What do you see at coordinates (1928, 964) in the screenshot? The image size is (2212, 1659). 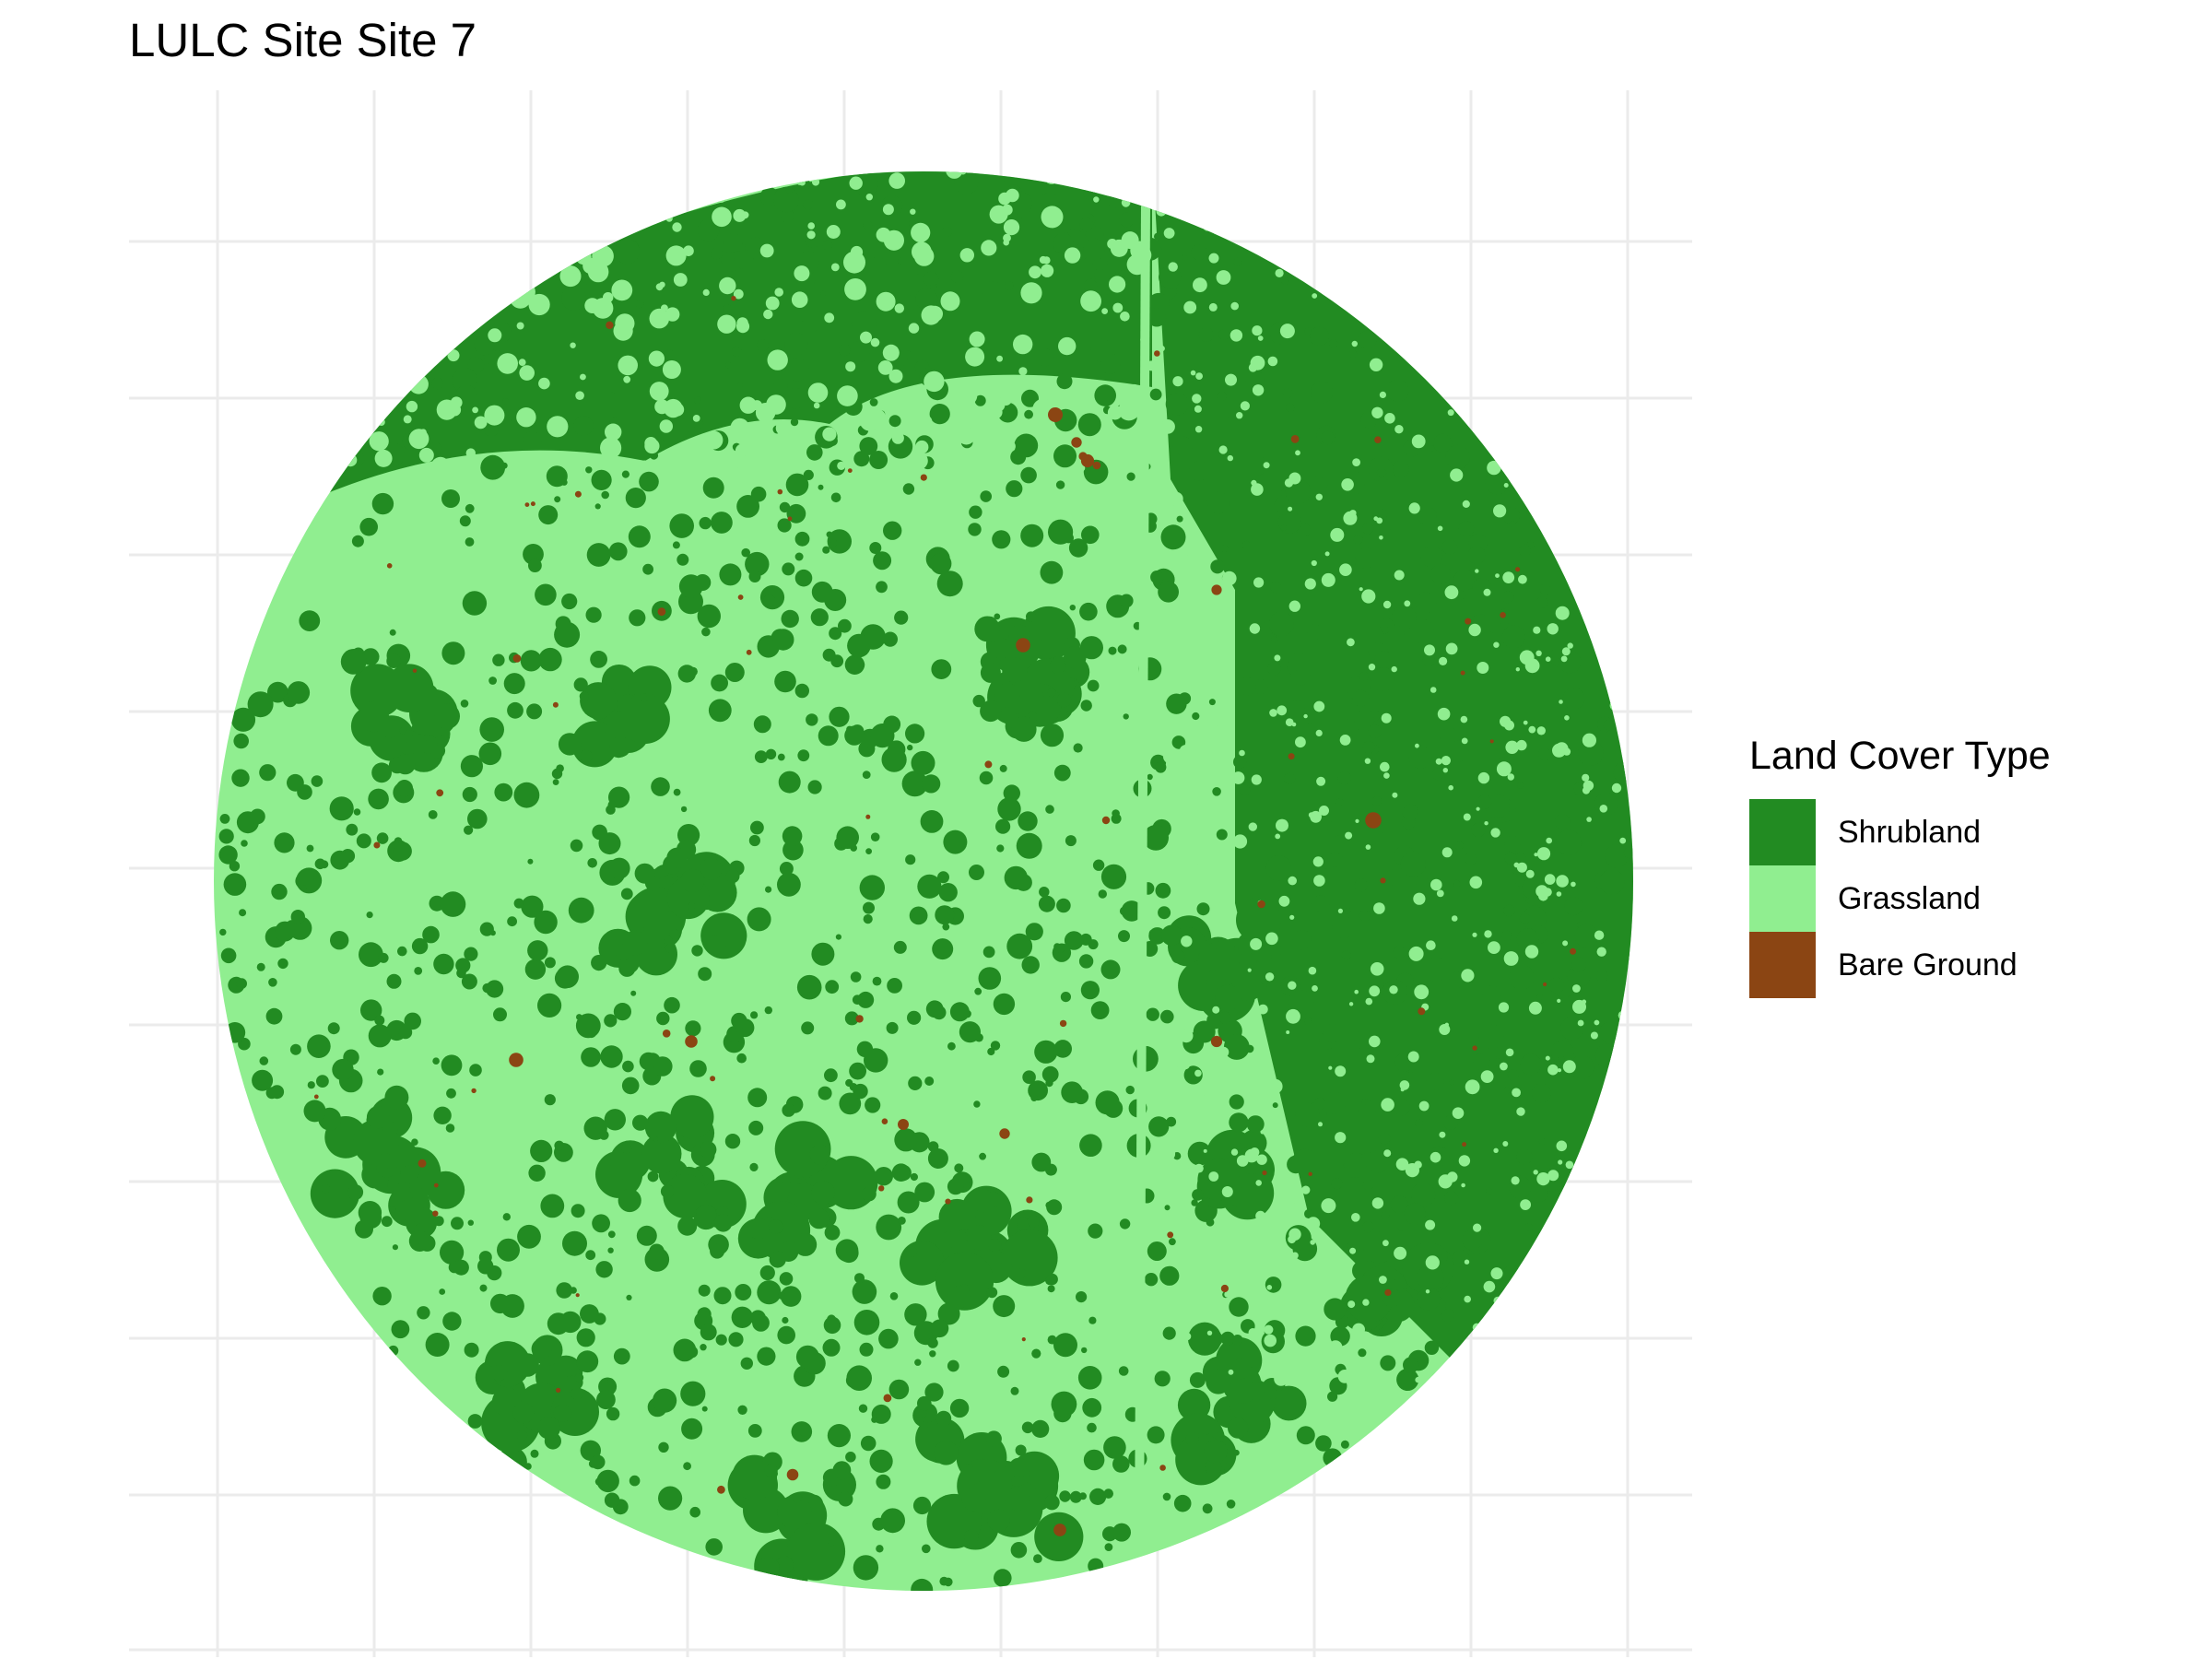 I see `legend-label-bare-ground: Bare Ground` at bounding box center [1928, 964].